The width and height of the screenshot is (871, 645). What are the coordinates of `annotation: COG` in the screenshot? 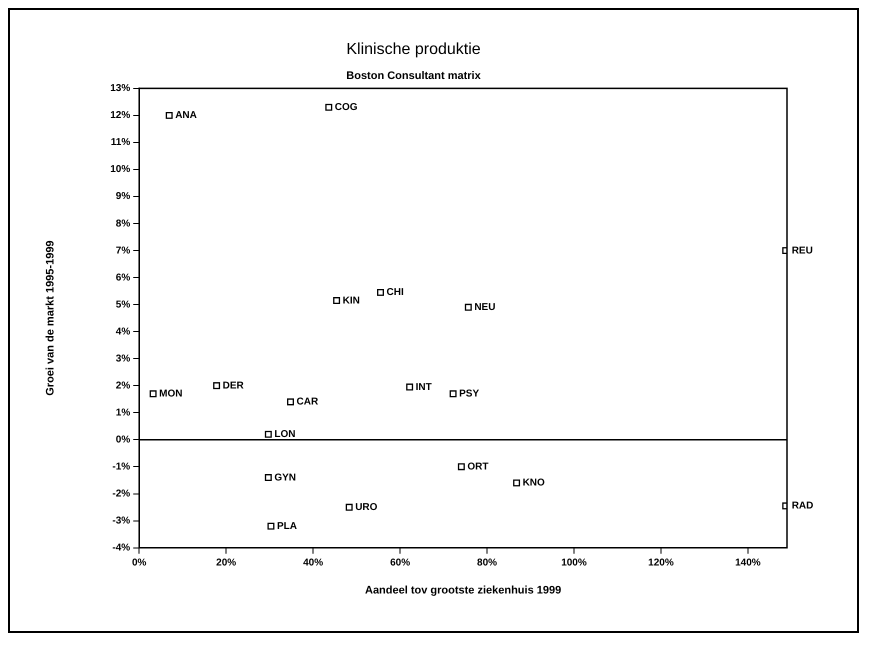 It's located at (346, 108).